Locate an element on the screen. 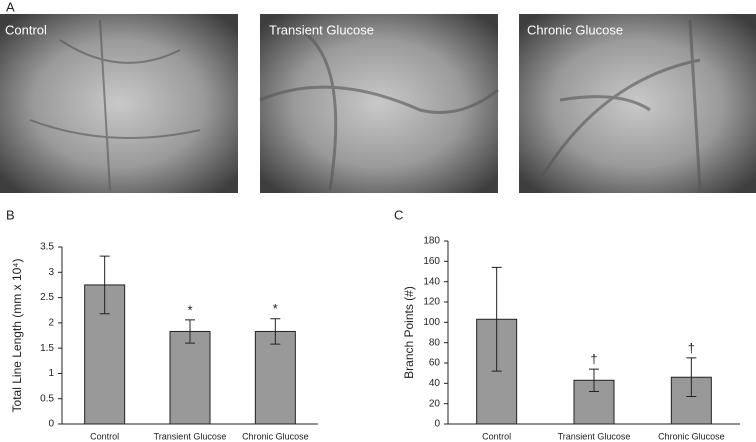 This screenshot has width=756, height=442. y-tick-label: 160 is located at coordinates (431, 261).